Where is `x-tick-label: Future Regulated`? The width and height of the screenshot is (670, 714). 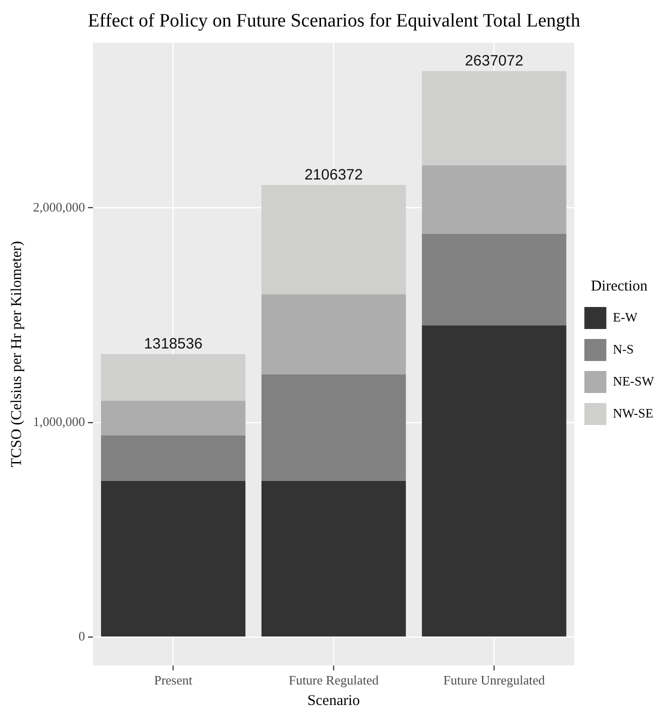
x-tick-label: Future Regulated is located at coordinates (334, 680).